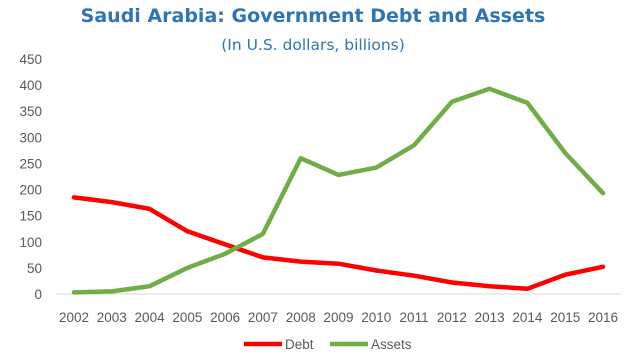  I want to click on y-tick-label: 150, so click(30, 216).